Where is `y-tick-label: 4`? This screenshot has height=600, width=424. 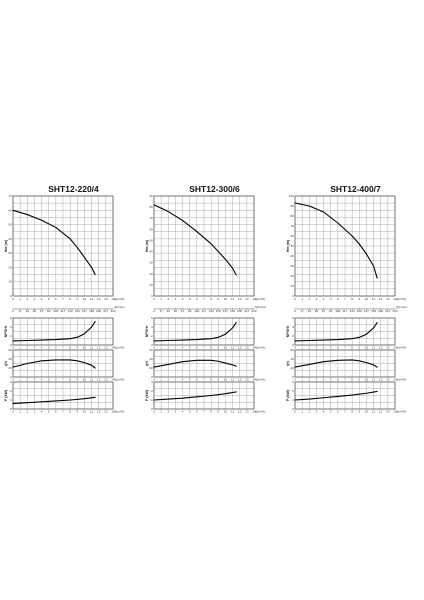 y-tick-label: 4 is located at coordinates (152, 327).